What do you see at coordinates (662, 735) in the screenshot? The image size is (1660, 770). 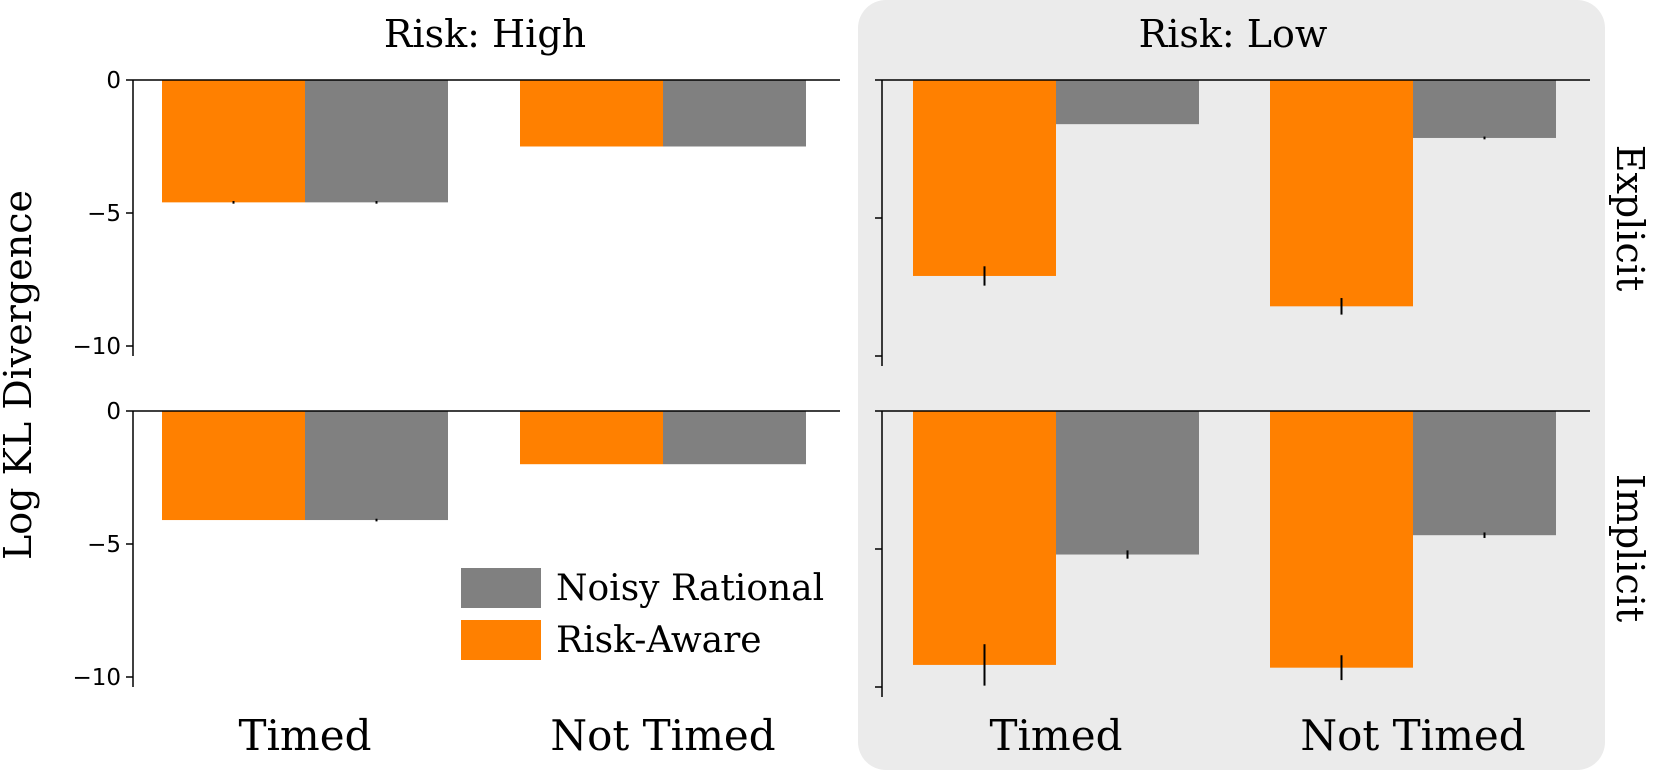 I see `x-tick-not-timed-high: Not Timed` at bounding box center [662, 735].